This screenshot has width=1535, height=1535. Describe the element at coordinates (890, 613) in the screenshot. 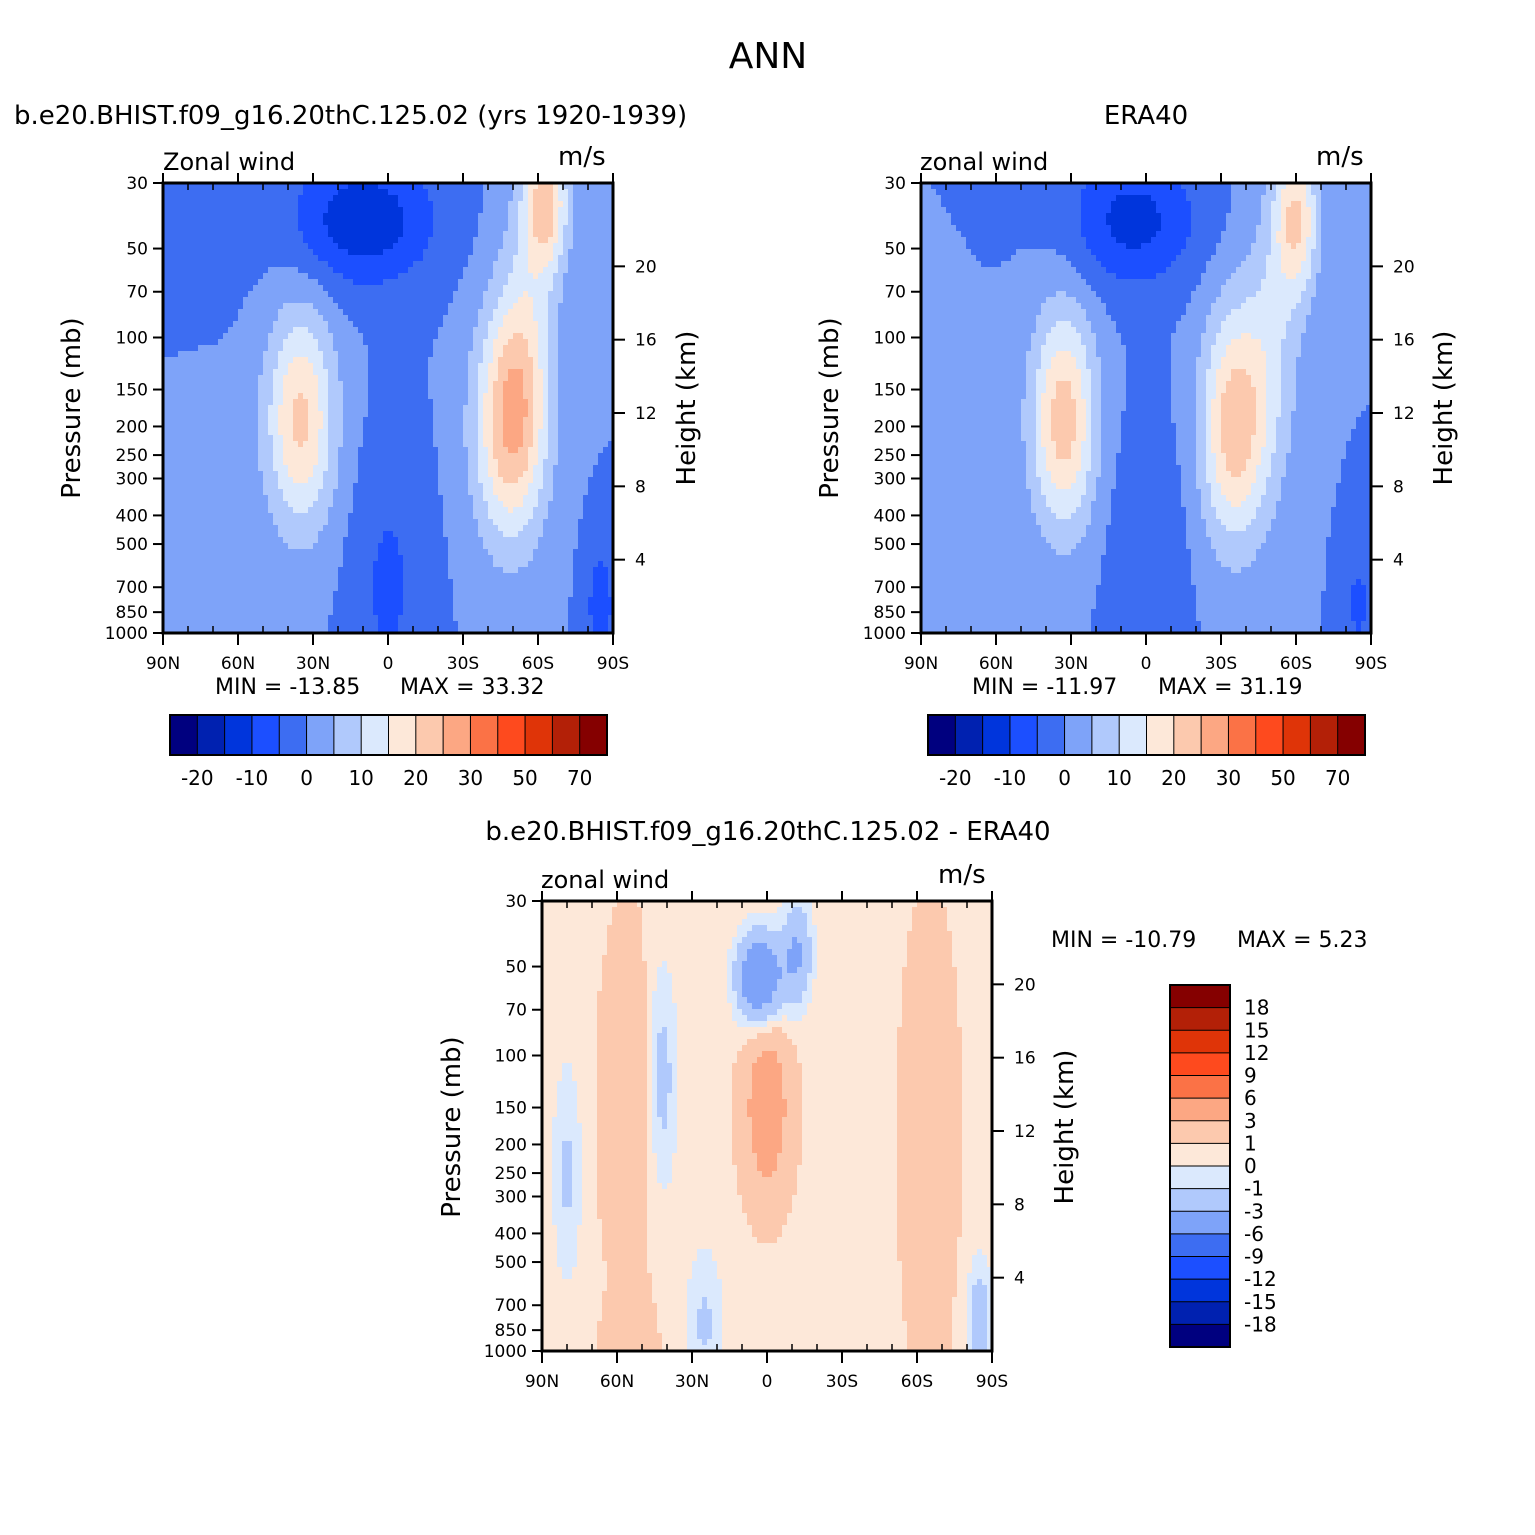

I see `y-tick-label: 850` at that location.